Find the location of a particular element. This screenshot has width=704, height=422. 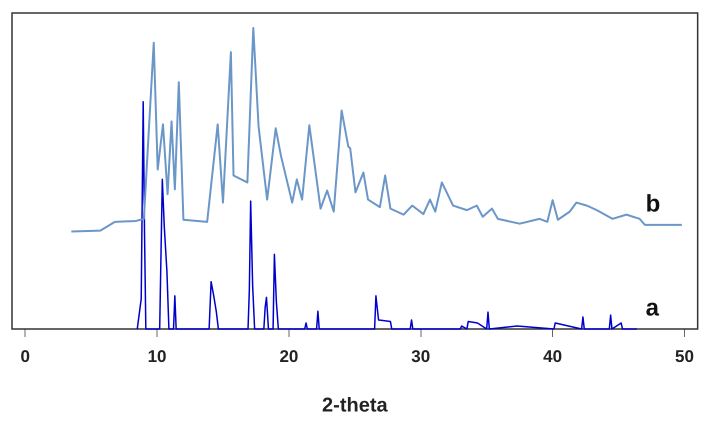

x-tick-label: 10 is located at coordinates (157, 356).